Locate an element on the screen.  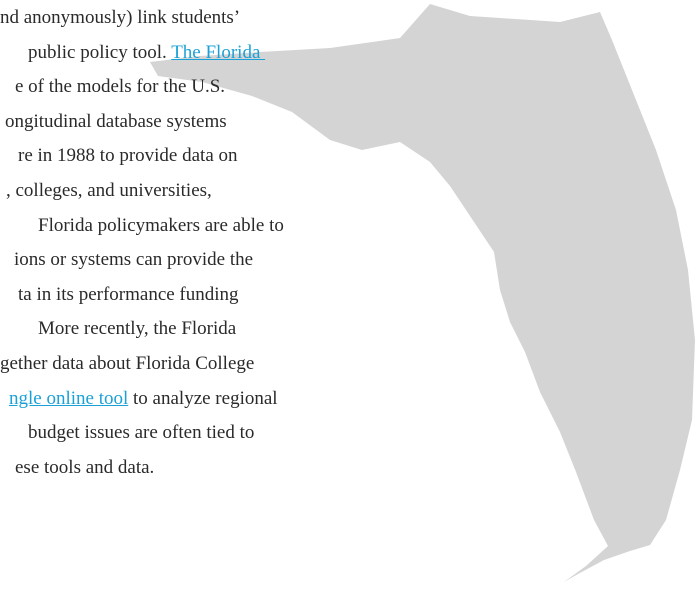
text-span: , colleges, and universities, is located at coordinates (109, 190).